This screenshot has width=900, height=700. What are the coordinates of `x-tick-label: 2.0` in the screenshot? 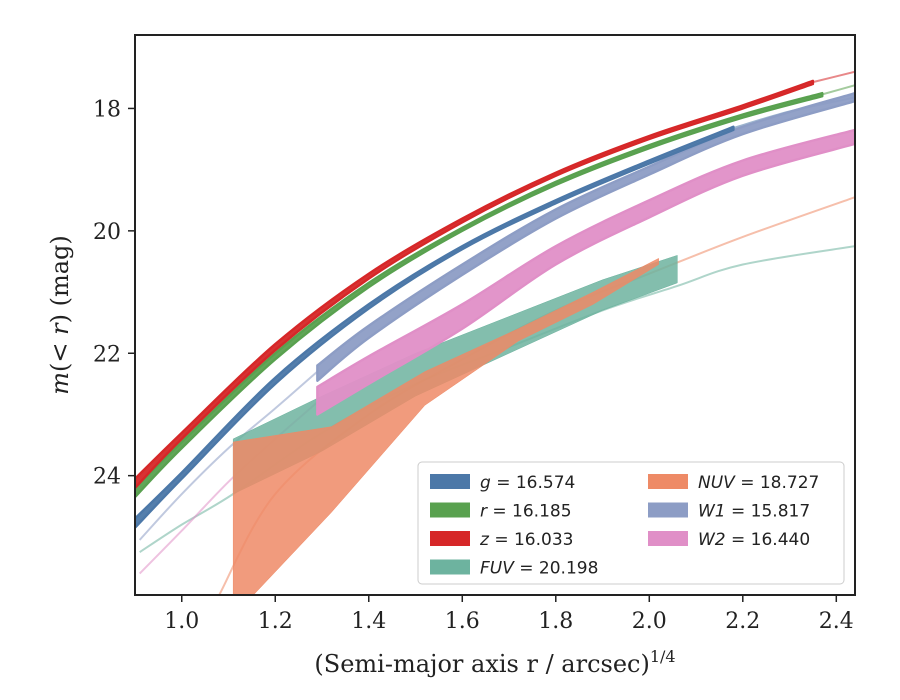 It's located at (649, 621).